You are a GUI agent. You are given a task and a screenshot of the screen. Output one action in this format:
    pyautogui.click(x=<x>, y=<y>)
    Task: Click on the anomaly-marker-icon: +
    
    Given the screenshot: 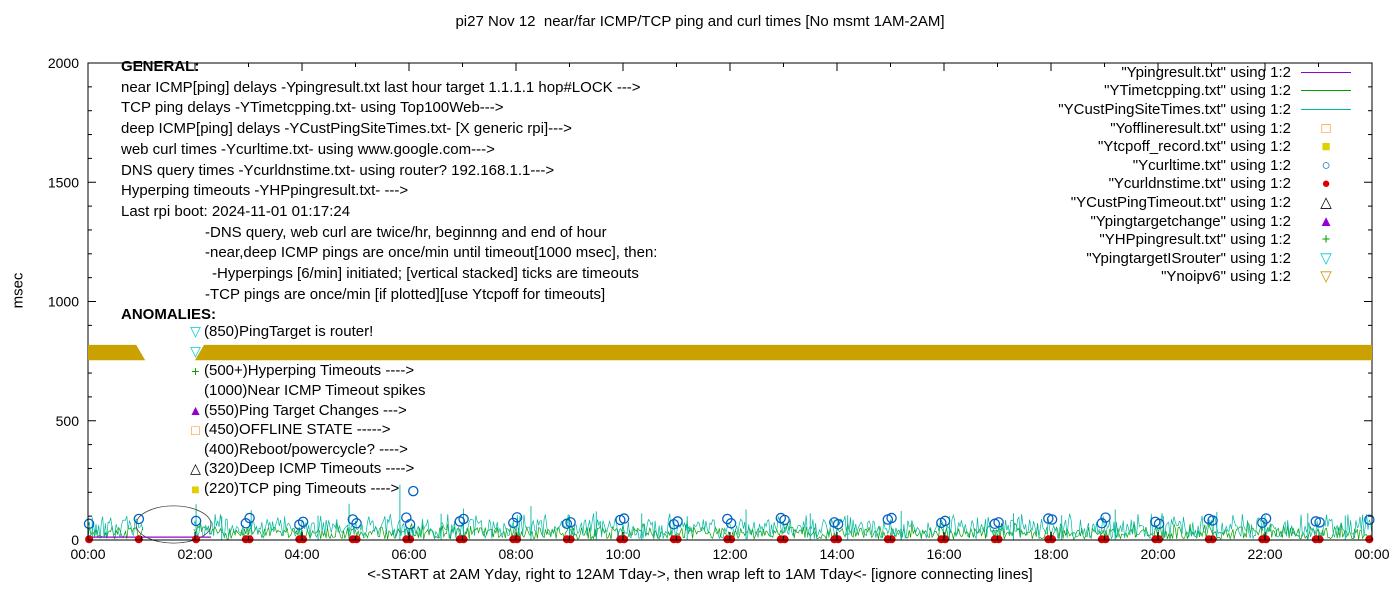 What is the action you would take?
    pyautogui.click(x=195, y=370)
    